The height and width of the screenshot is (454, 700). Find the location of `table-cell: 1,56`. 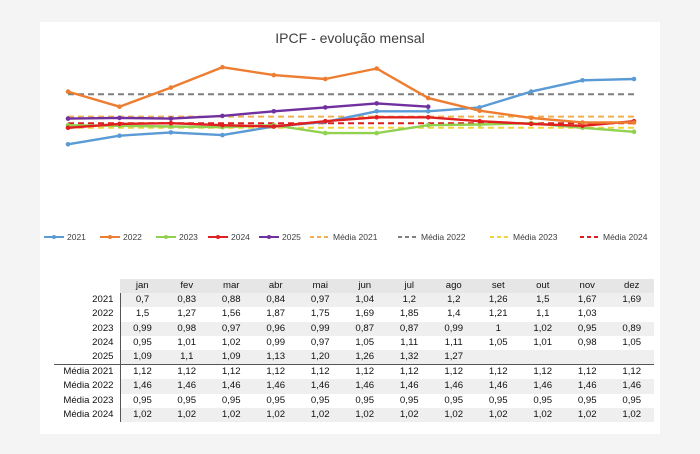

table-cell: 1,56 is located at coordinates (231, 314).